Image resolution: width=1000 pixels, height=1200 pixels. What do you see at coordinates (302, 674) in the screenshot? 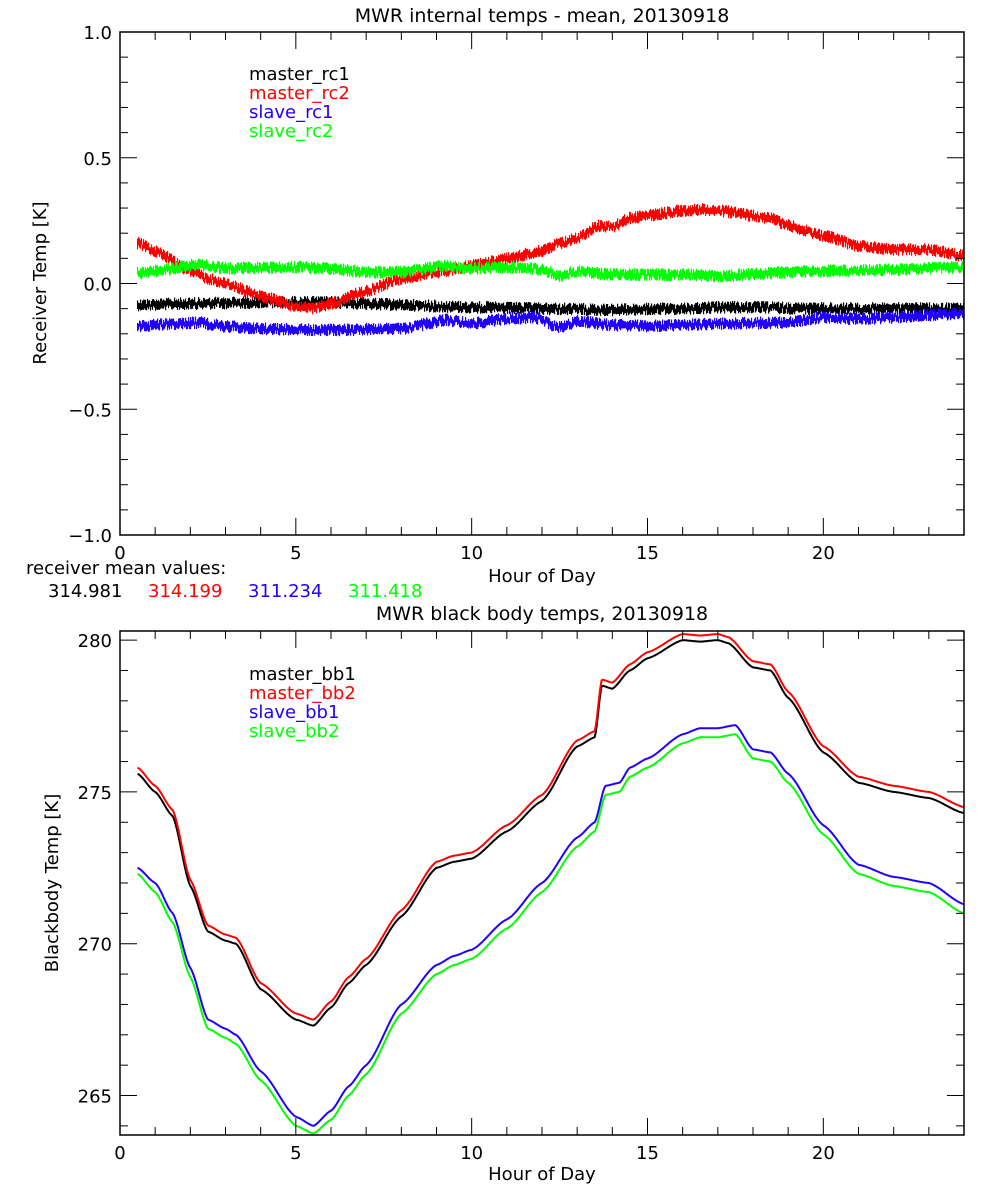
I see `legend-entry: master_bb1` at bounding box center [302, 674].